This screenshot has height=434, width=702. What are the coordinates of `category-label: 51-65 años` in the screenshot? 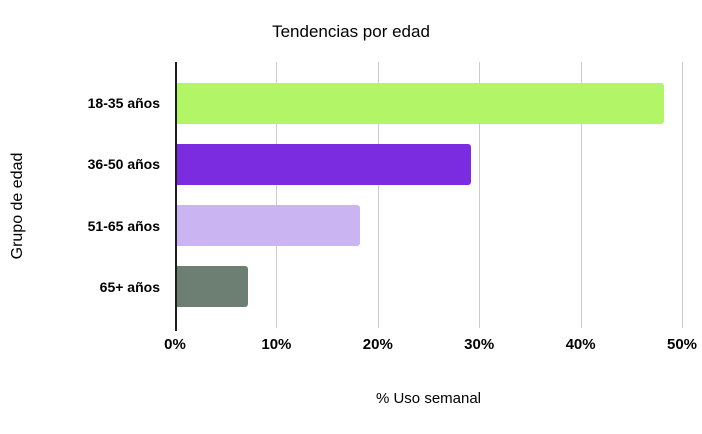 It's located at (123, 225).